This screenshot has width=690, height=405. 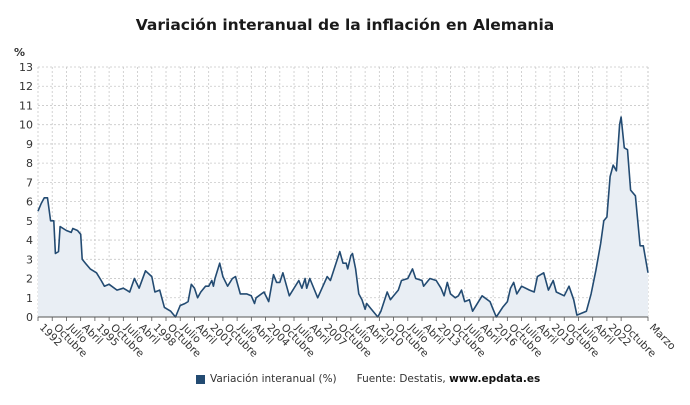 I want to click on y-tick-label: 3, so click(x=29, y=259).